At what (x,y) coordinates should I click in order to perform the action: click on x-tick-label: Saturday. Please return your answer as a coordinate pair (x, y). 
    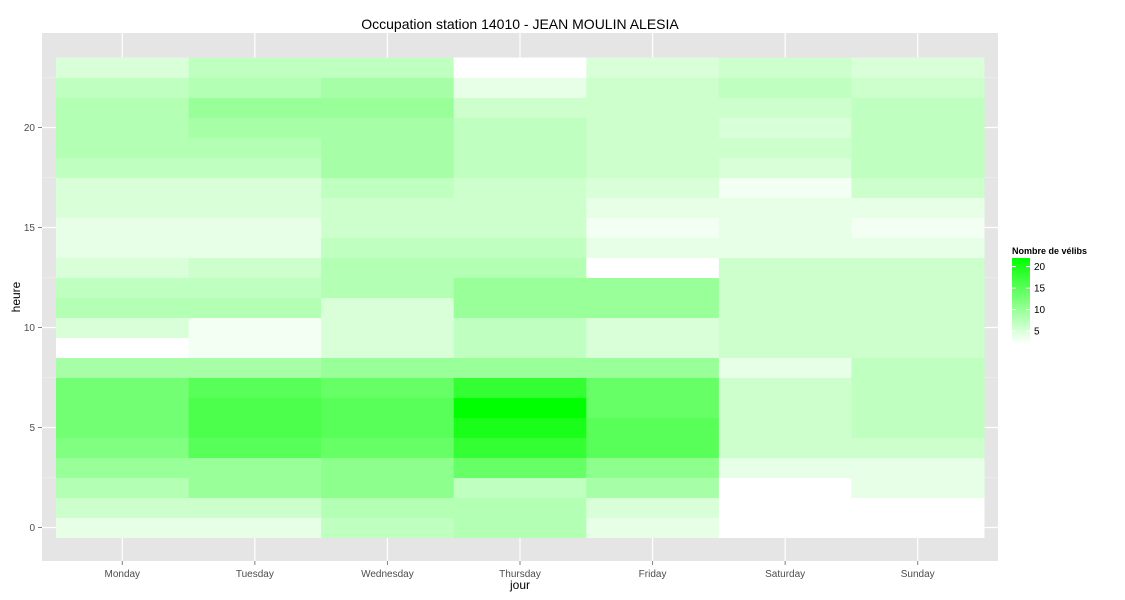
    Looking at the image, I should click on (785, 574).